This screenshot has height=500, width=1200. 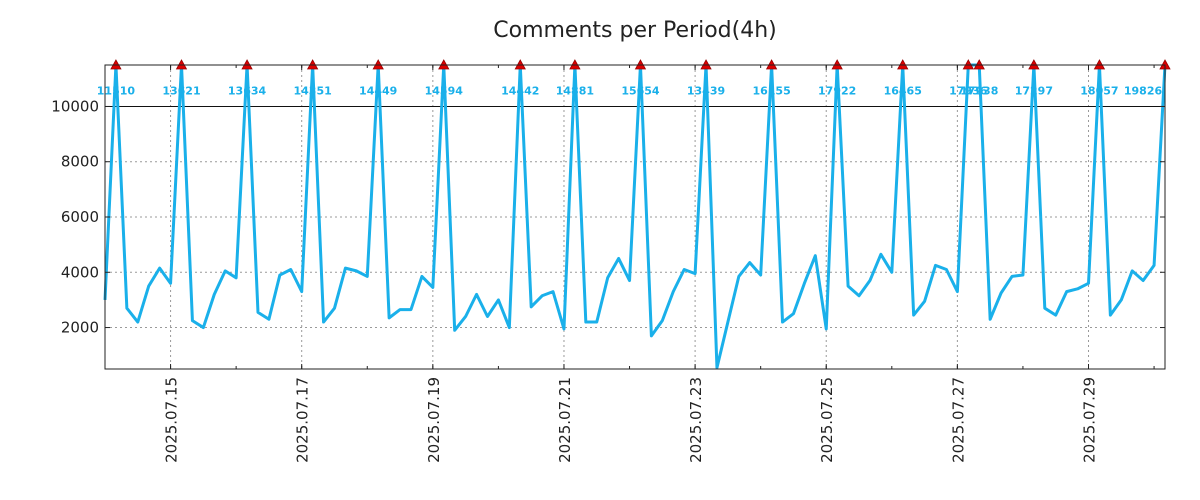 I want to click on x-tick-label: 2025.07.15, so click(x=172, y=420).